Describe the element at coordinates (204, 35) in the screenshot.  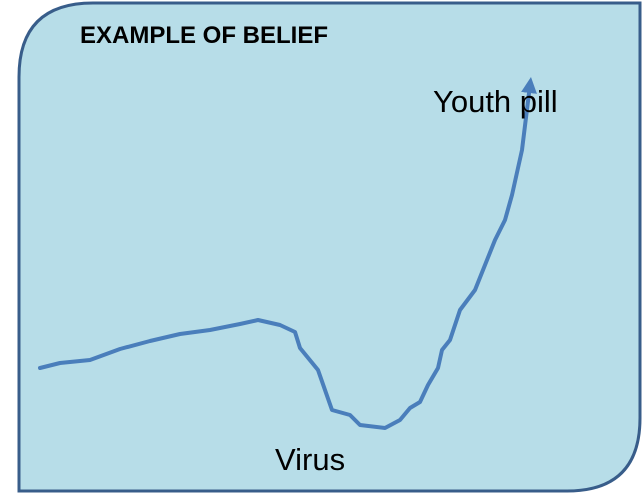
I see `title: EXAMPLE OF BELIEF` at that location.